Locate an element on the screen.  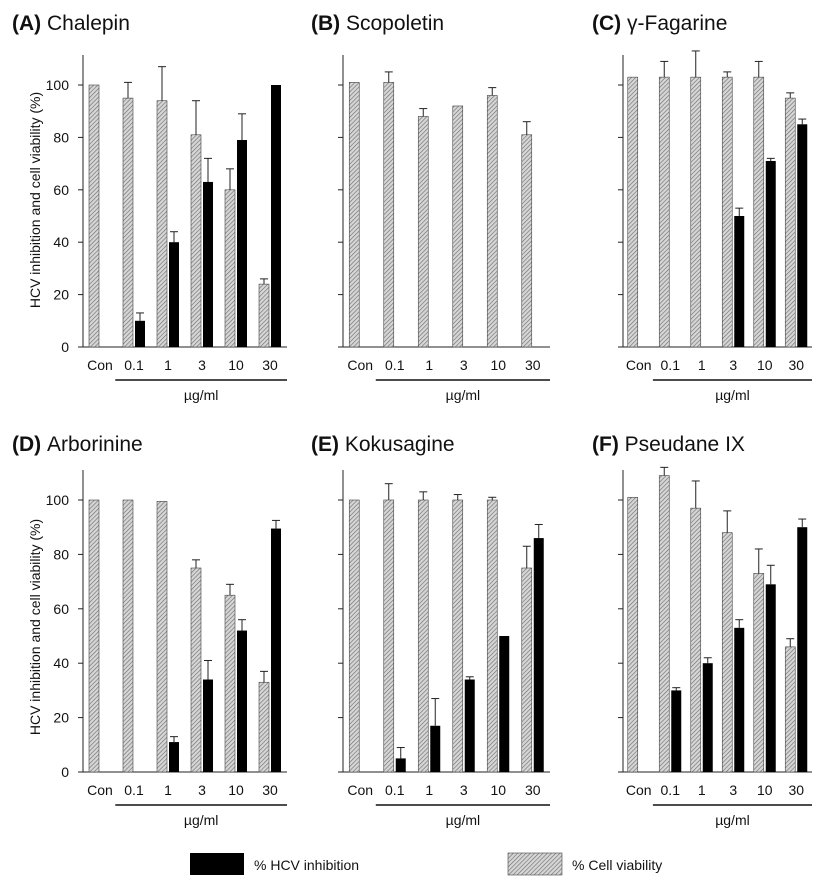
panel-letter: (B) is located at coordinates (328, 23).